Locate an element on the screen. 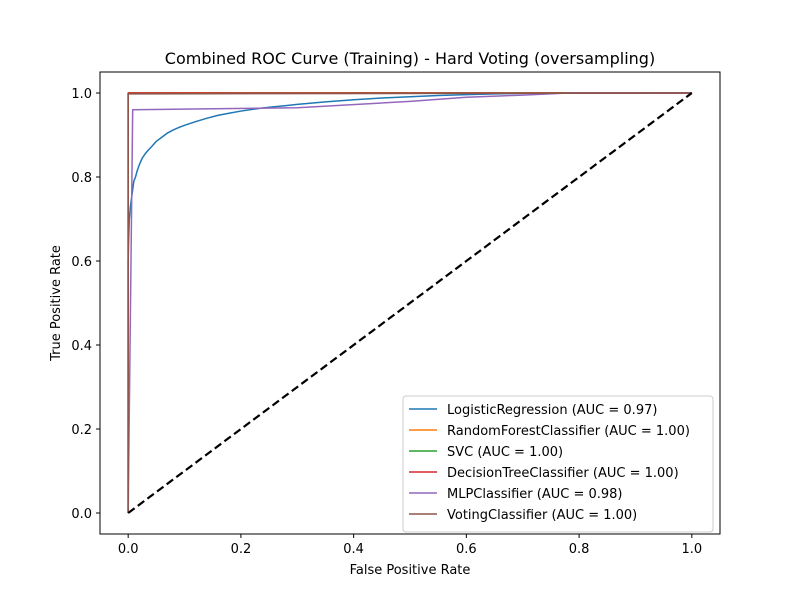 This screenshot has height=600, width=800. y-tick-label: 0.0 is located at coordinates (81, 514).